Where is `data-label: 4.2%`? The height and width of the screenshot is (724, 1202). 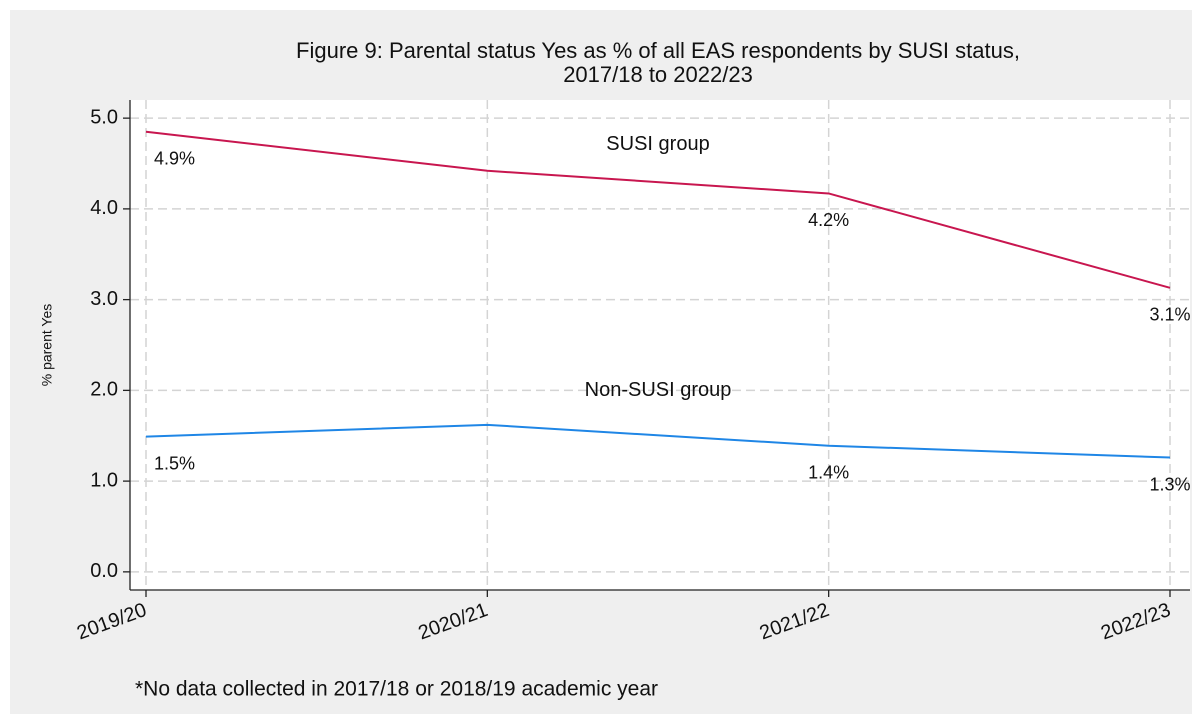 data-label: 4.2% is located at coordinates (828, 220).